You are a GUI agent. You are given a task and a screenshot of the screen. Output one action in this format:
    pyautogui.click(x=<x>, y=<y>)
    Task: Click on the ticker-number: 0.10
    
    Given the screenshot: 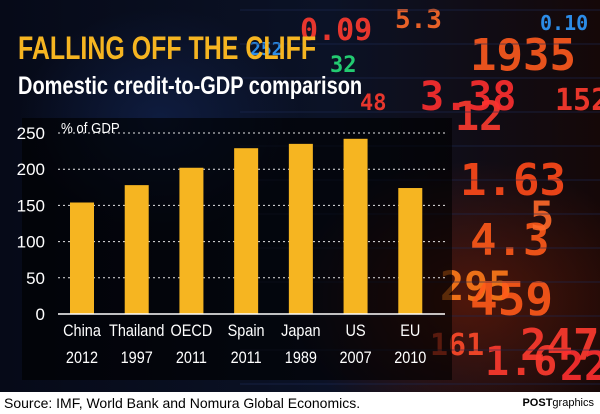 What is the action you would take?
    pyautogui.click(x=564, y=23)
    